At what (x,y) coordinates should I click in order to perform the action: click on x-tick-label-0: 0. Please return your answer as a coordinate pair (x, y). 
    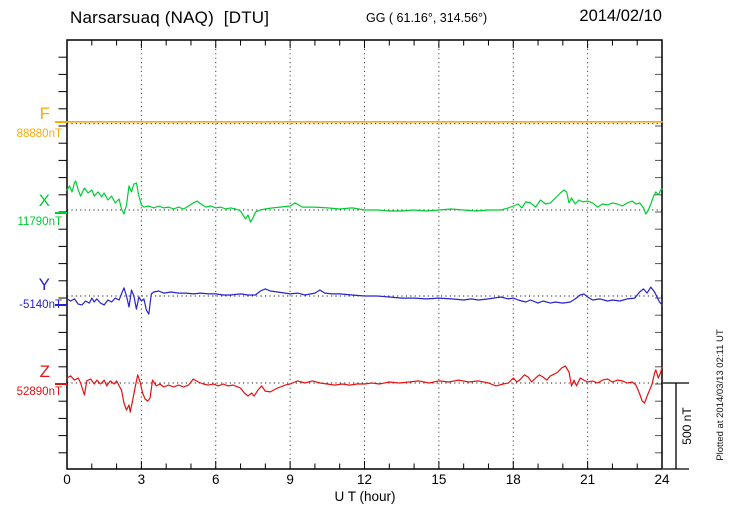
    Looking at the image, I should click on (67, 479).